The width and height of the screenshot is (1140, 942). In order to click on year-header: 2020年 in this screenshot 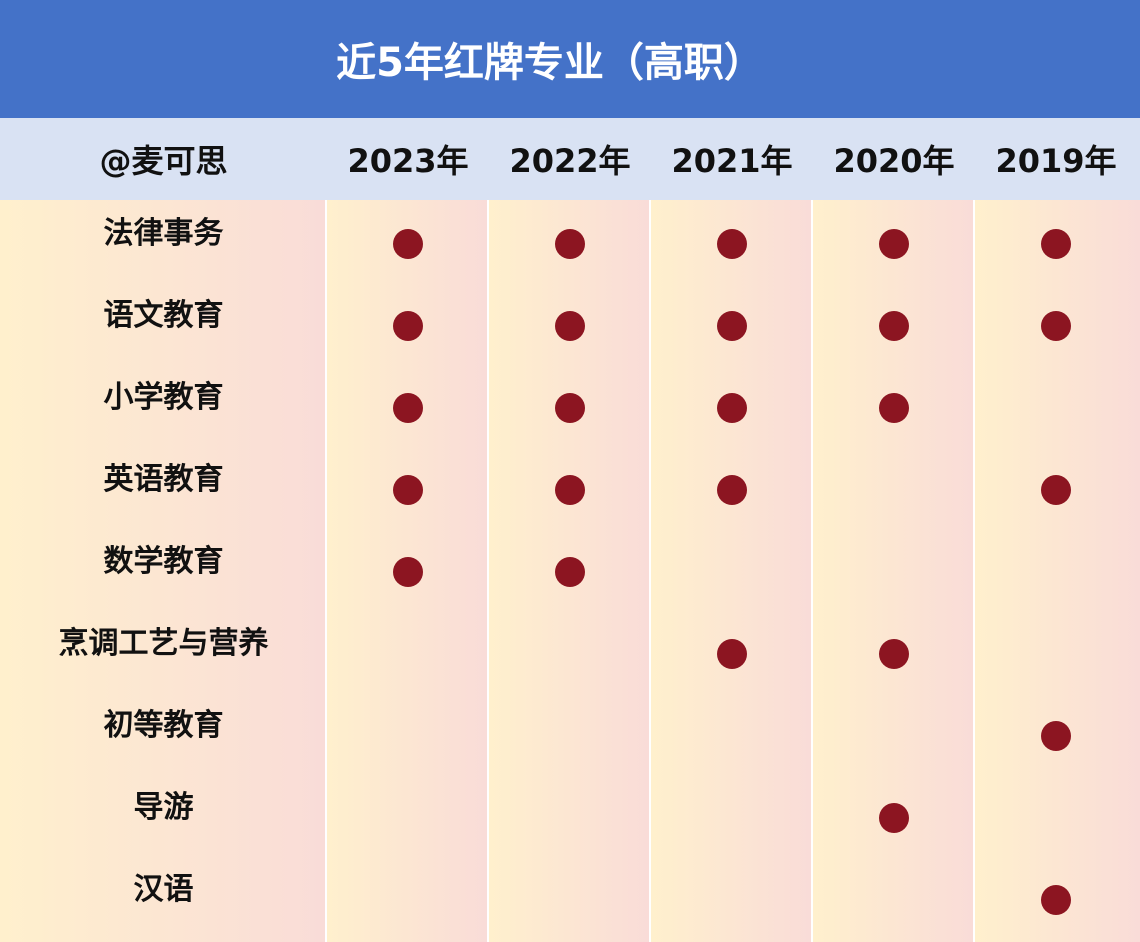, I will do `click(894, 161)`.